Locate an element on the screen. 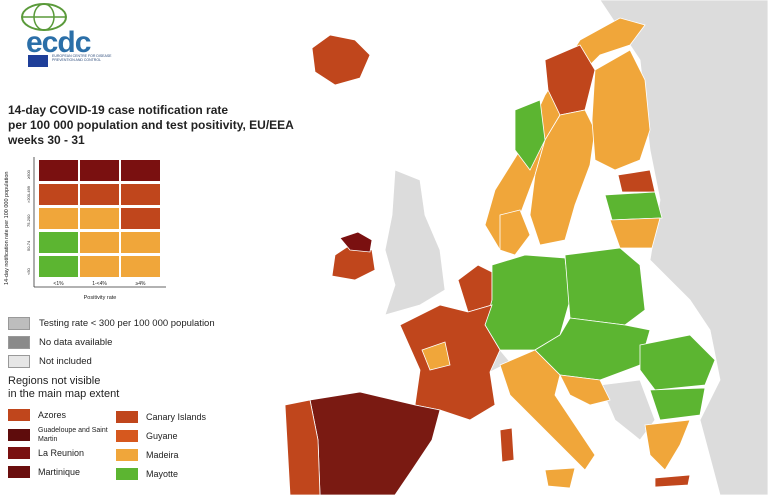 This screenshot has height=495, width=768. region-entry: Madeira is located at coordinates (147, 455).